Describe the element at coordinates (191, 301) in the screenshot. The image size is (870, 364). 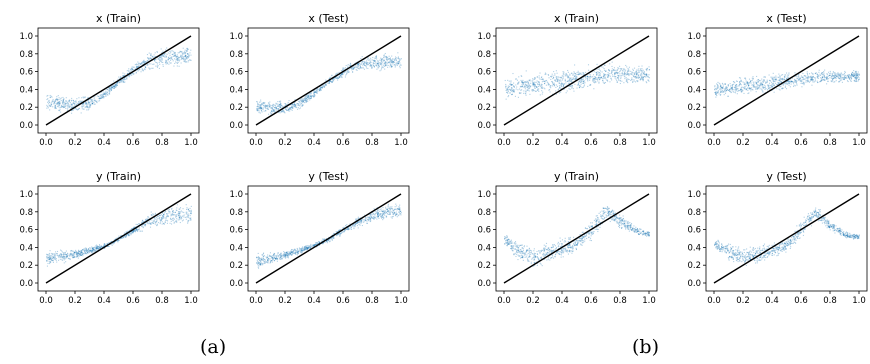
I see `x-tick-label: 1.0` at that location.